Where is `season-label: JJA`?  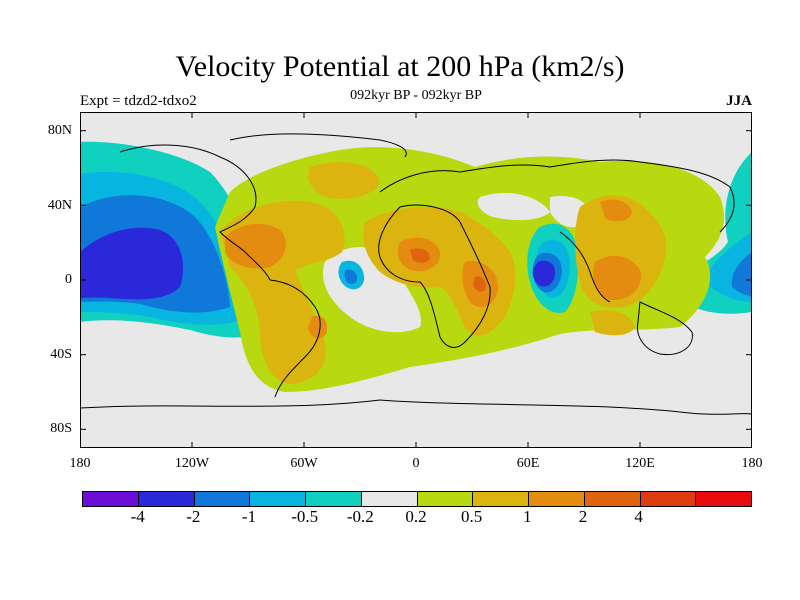 season-label: JJA is located at coordinates (739, 101).